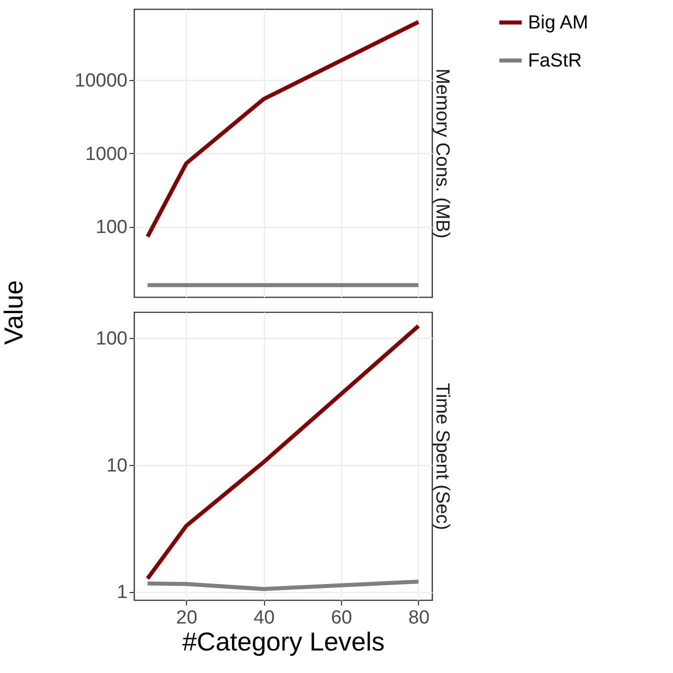 The width and height of the screenshot is (673, 673). Describe the element at coordinates (442, 456) in the screenshot. I see `text: Time Spent (Sec)` at that location.